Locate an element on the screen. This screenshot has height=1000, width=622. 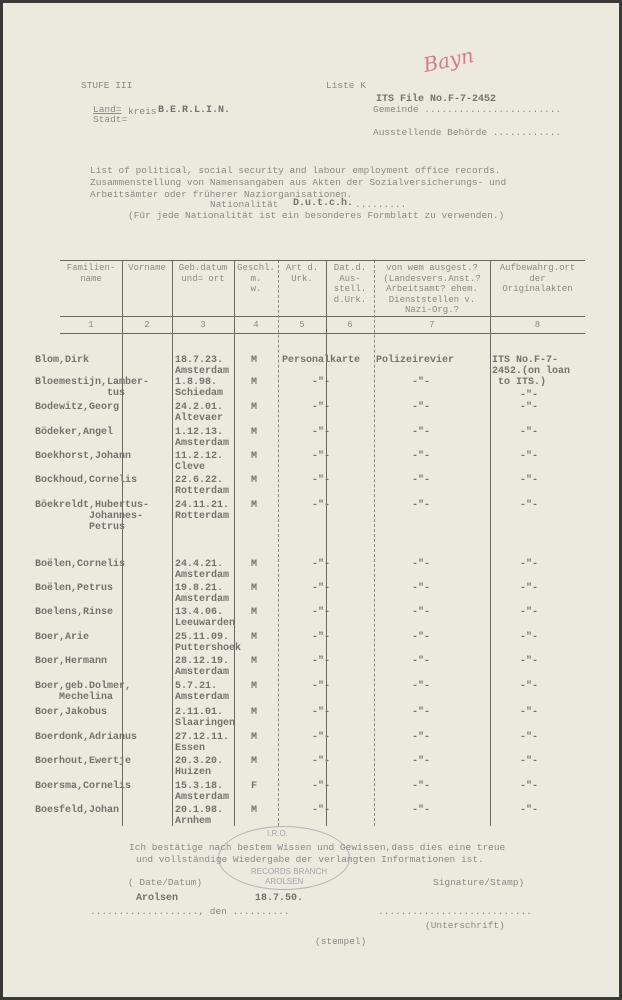
row-birth-date: 24.11.21. is located at coordinates (202, 505).